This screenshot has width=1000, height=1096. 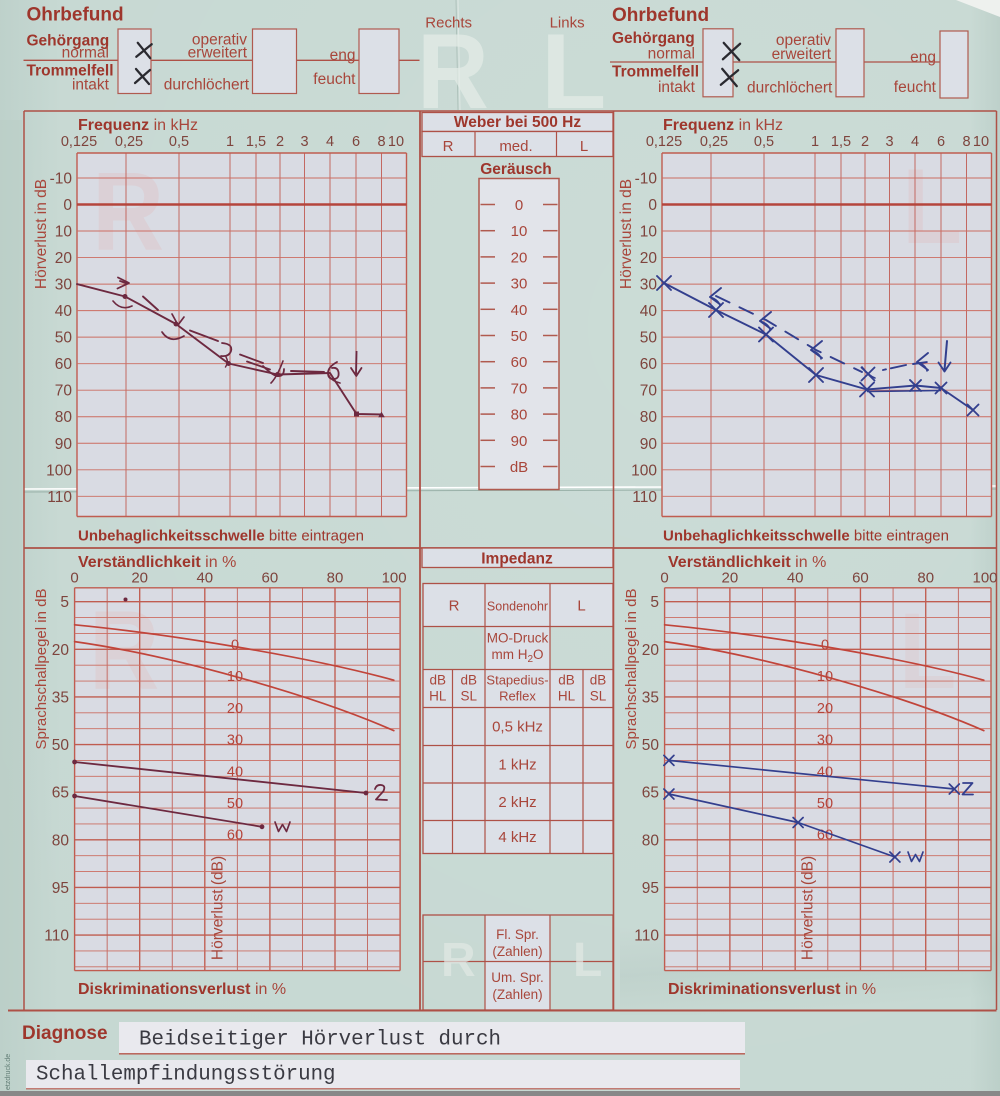 I want to click on svg-text: Stapedius-, so click(x=517, y=680).